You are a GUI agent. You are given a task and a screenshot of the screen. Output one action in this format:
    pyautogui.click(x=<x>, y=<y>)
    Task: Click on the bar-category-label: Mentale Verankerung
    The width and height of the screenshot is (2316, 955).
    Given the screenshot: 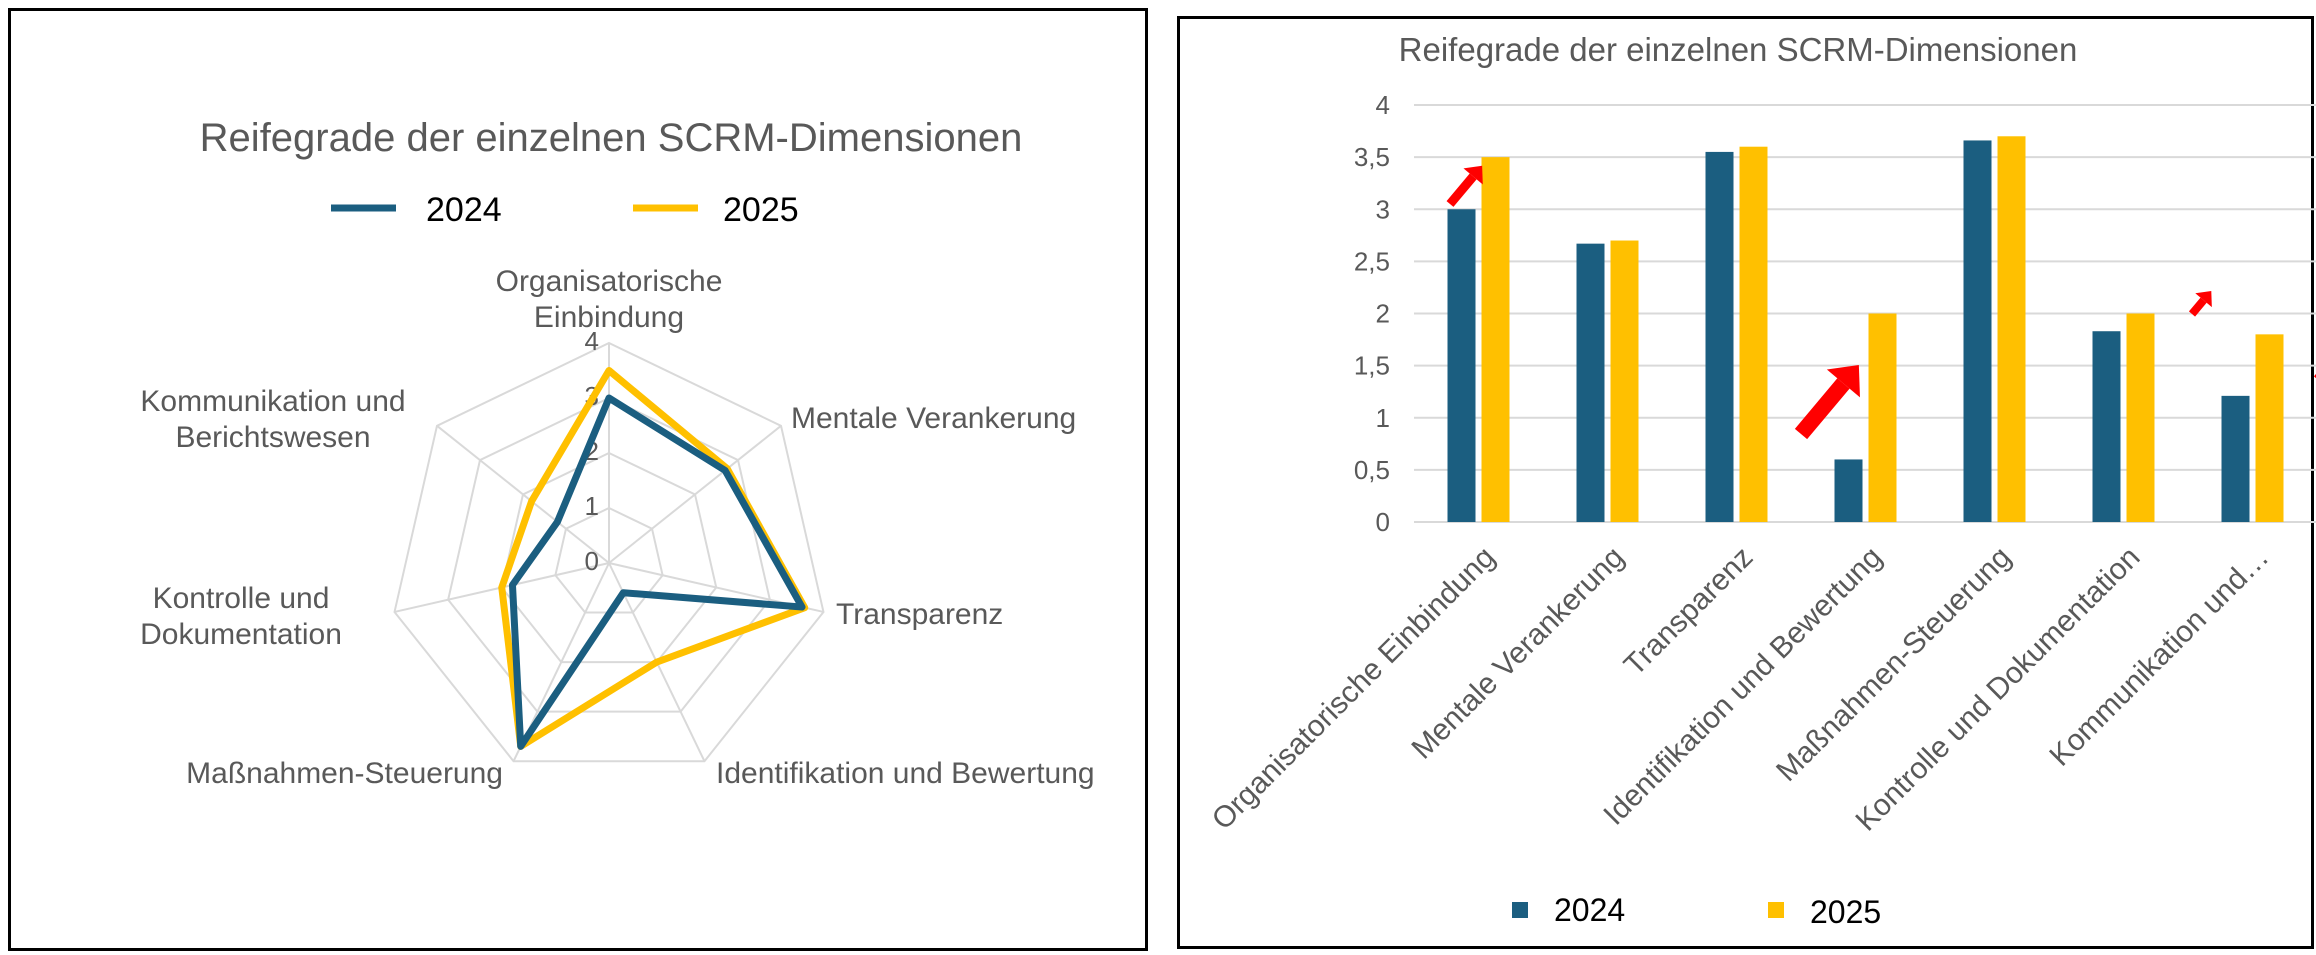 What is the action you would take?
    pyautogui.click(x=1517, y=653)
    